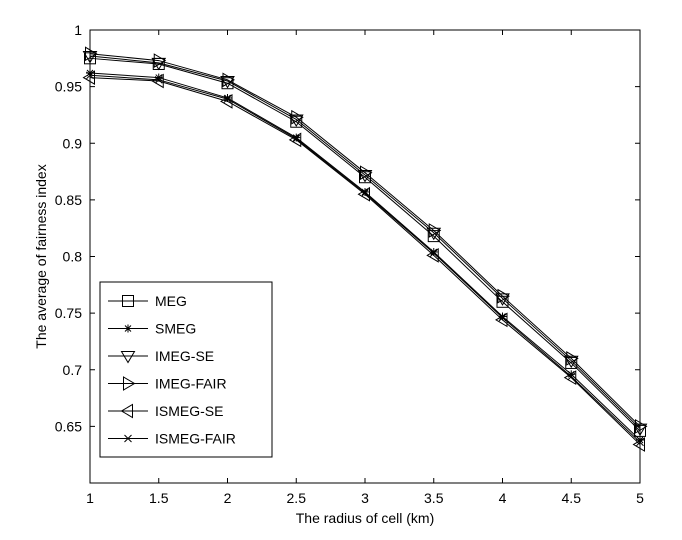  Describe the element at coordinates (159, 498) in the screenshot. I see `x-tick-label: 1.5` at that location.